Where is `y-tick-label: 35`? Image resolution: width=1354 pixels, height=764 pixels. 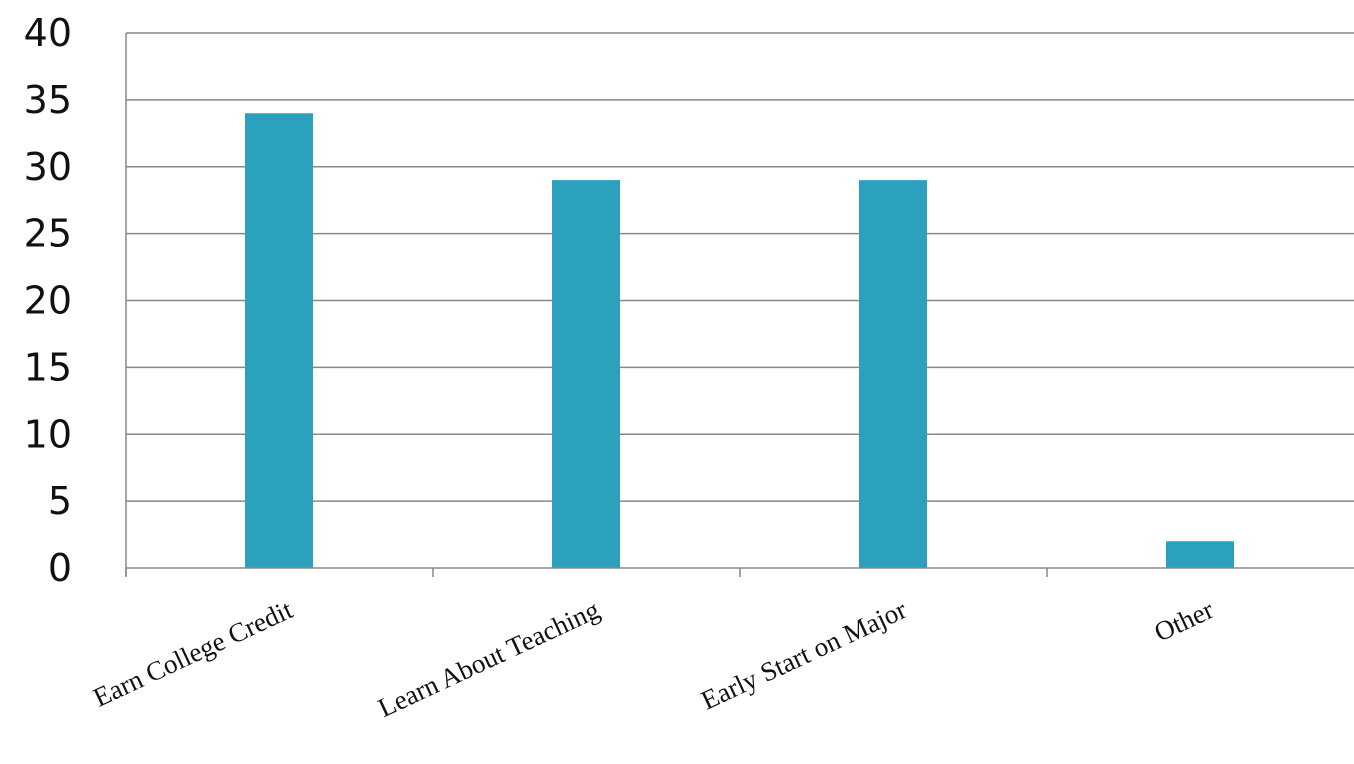
y-tick-label: 35 is located at coordinates (48, 100).